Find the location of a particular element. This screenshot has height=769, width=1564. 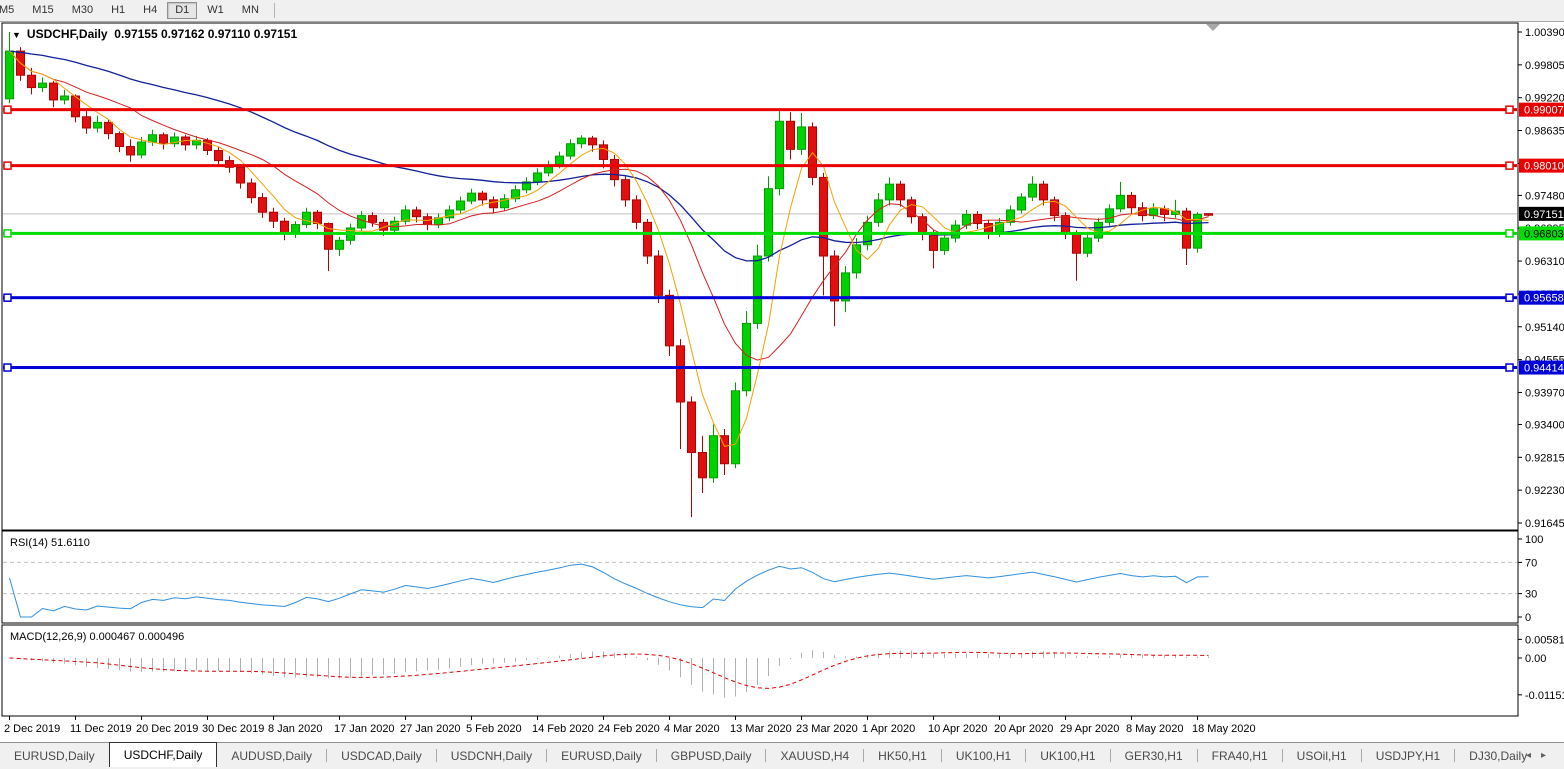

price-tick-label: 0.92815 is located at coordinates (1544, 458).